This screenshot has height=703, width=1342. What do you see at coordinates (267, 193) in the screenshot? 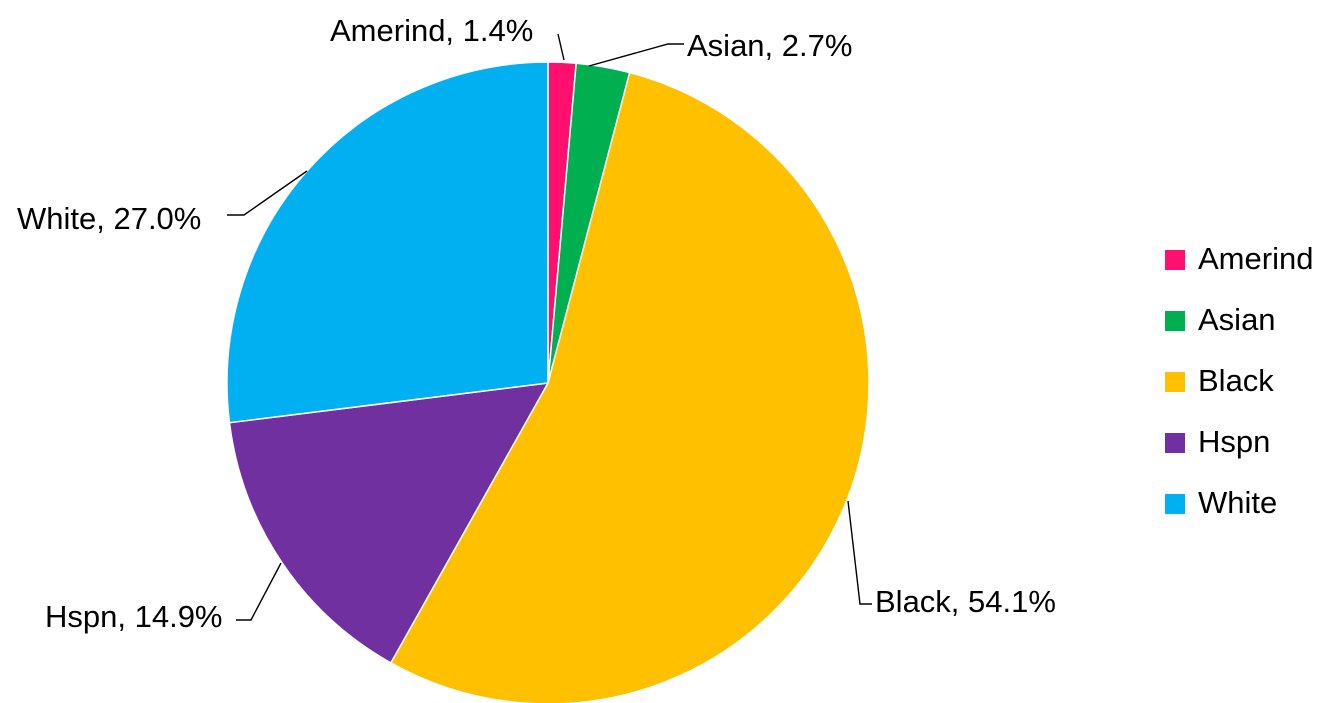
I see `leader-line-white` at bounding box center [267, 193].